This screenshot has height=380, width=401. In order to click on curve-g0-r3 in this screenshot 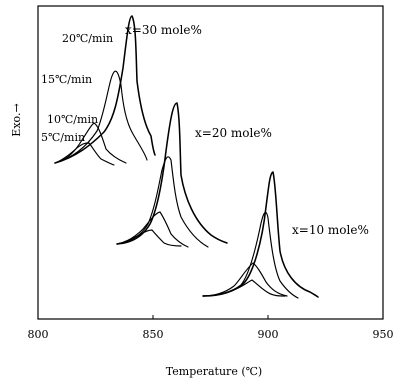, I will do `click(84, 154)`.